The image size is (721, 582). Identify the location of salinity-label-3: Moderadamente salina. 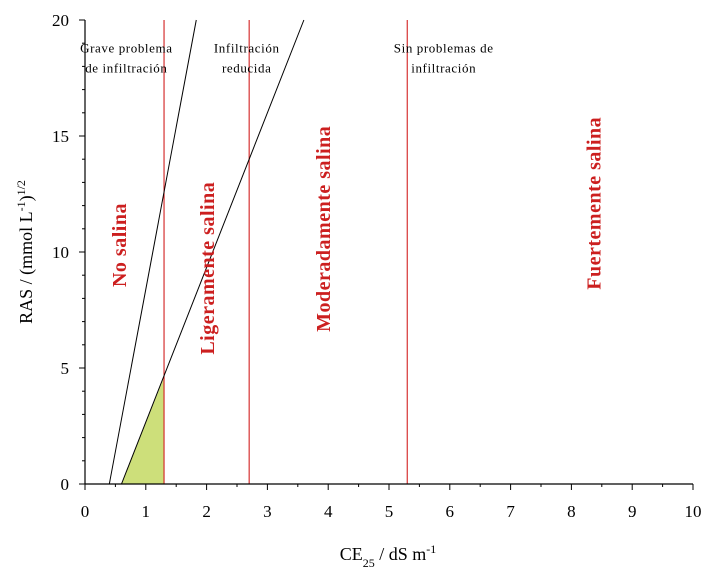
(324, 229).